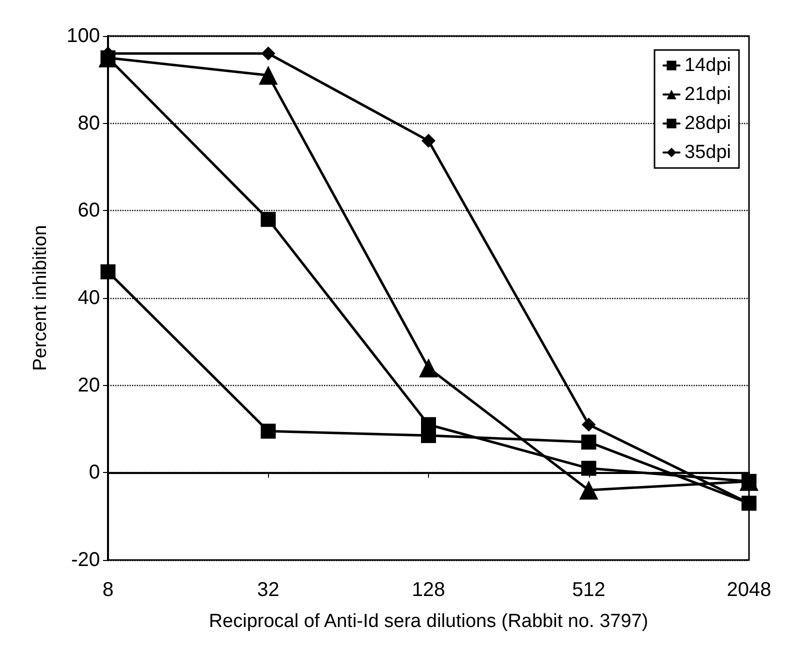 The image size is (789, 668). What do you see at coordinates (589, 590) in the screenshot?
I see `x-tick-label: 512` at bounding box center [589, 590].